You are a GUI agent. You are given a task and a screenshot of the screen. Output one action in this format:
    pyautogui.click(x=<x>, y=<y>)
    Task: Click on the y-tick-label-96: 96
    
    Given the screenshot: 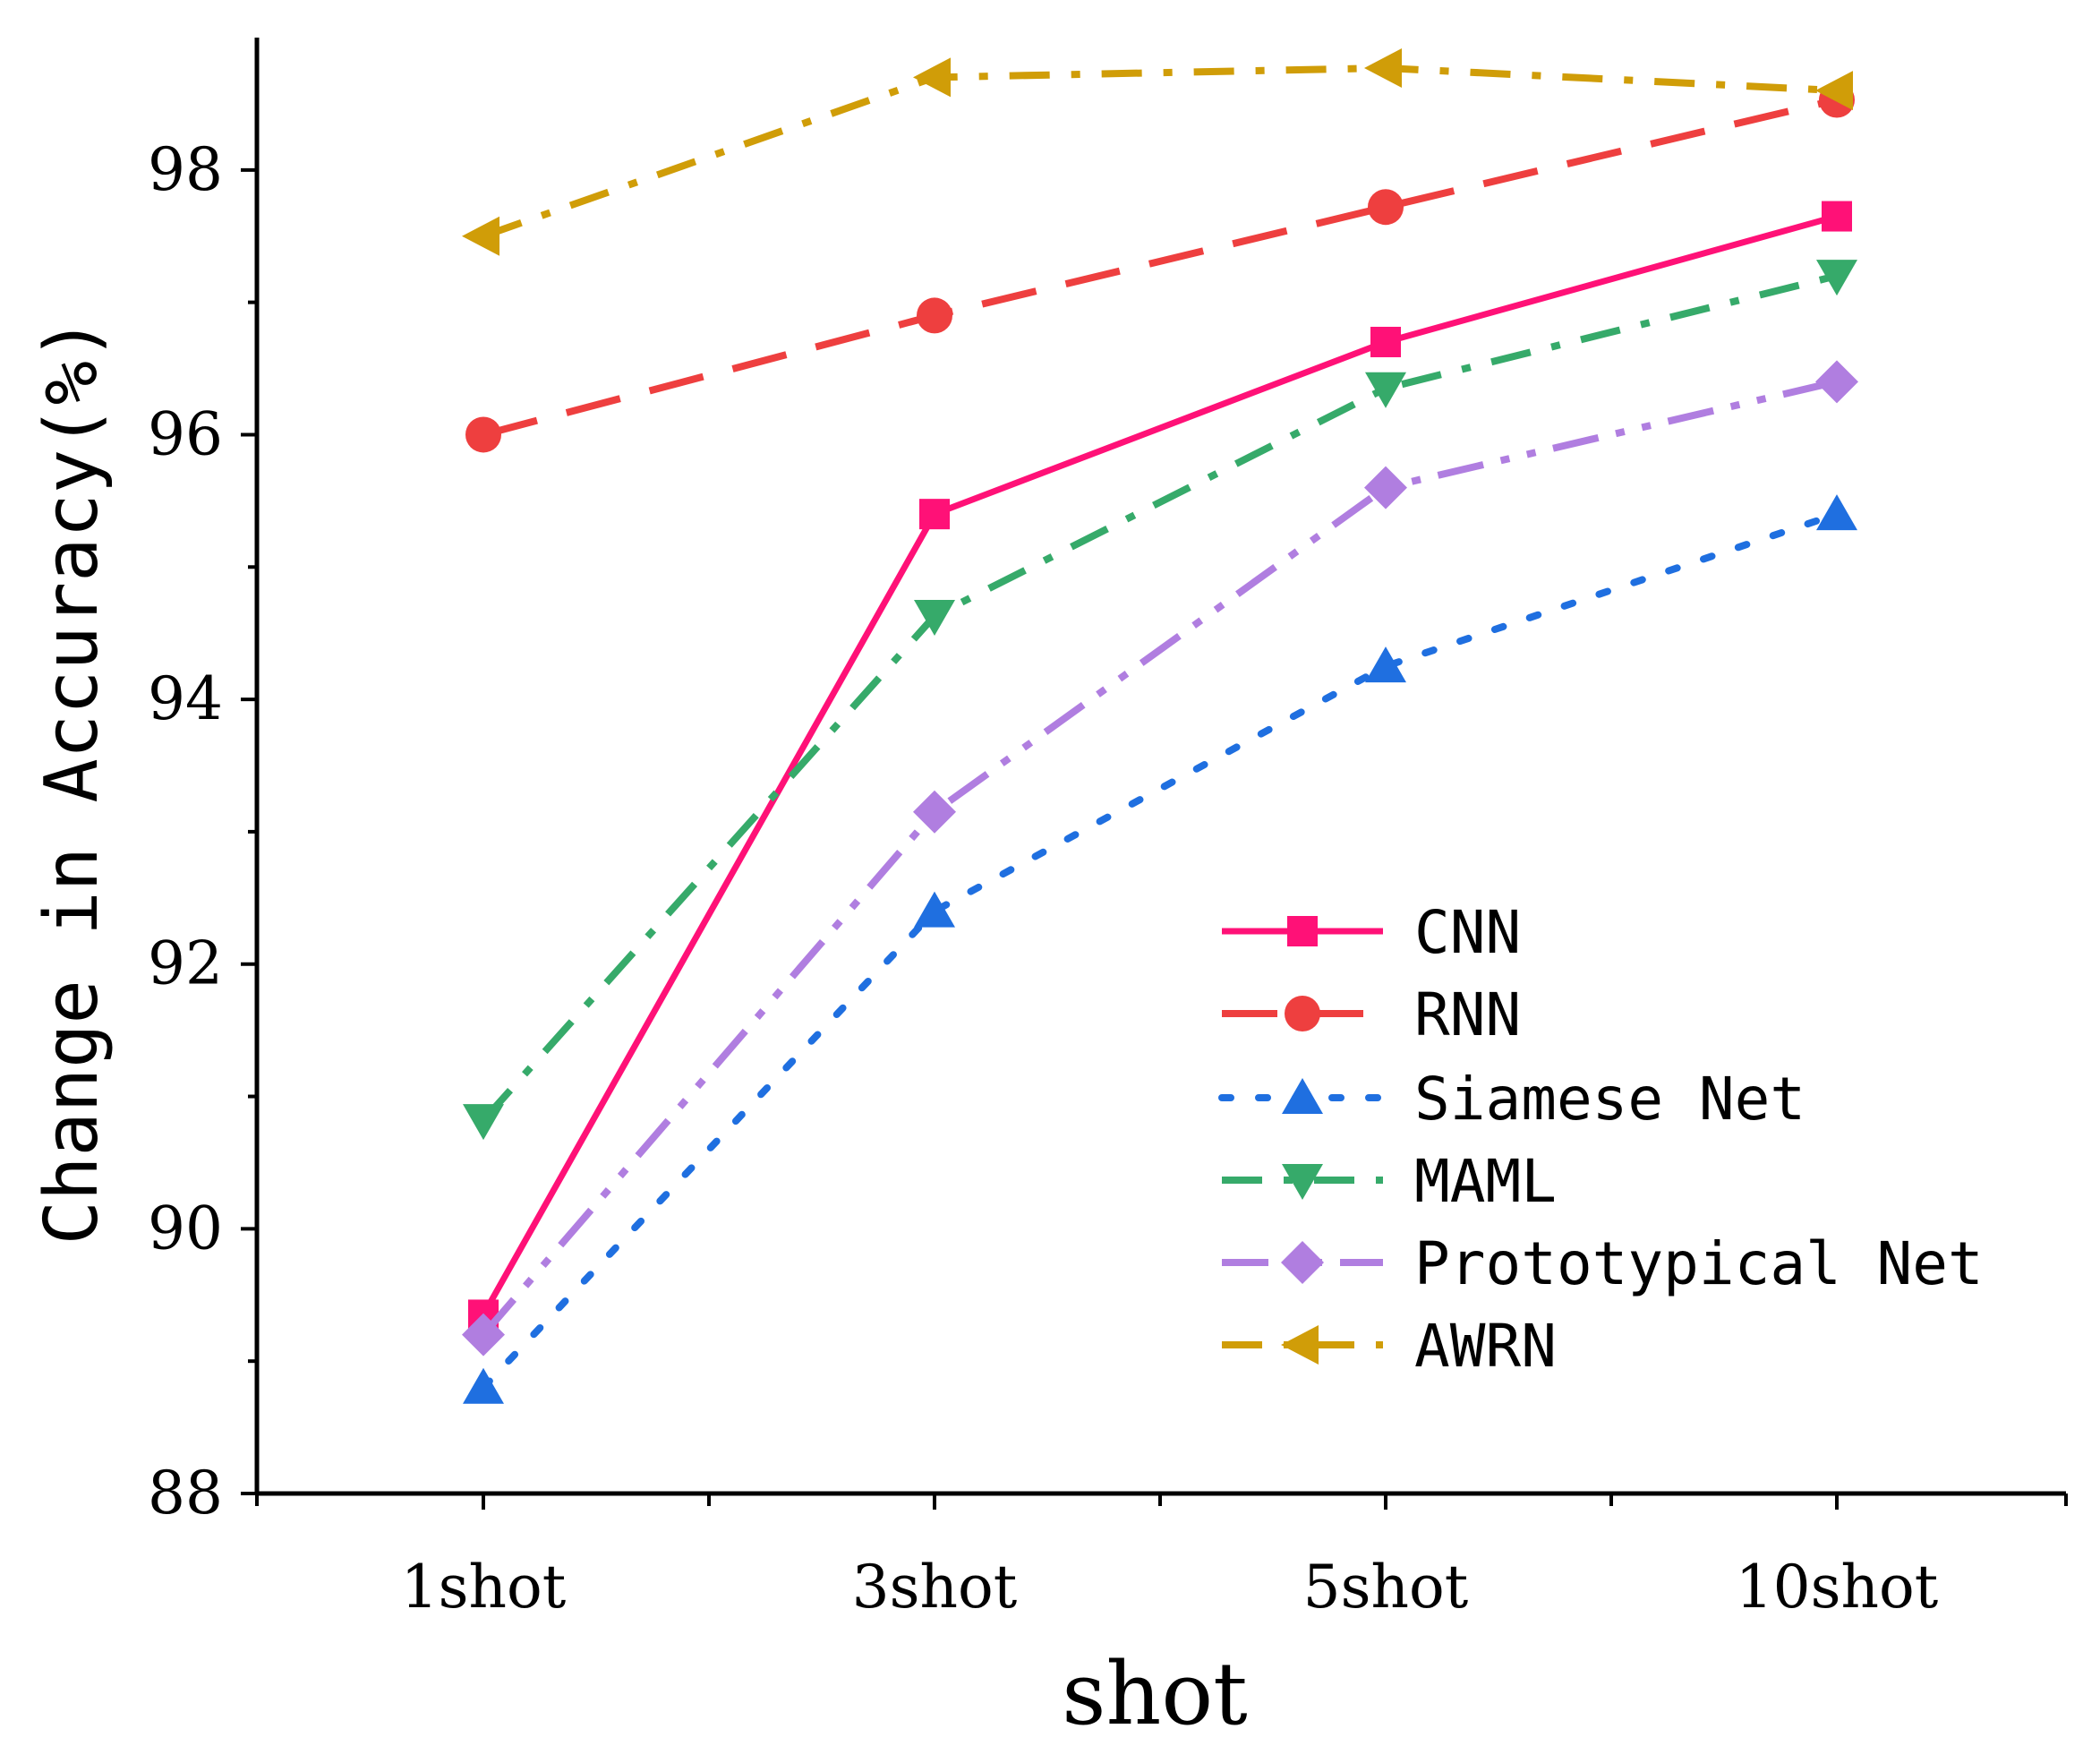 What is the action you would take?
    pyautogui.click(x=185, y=433)
    